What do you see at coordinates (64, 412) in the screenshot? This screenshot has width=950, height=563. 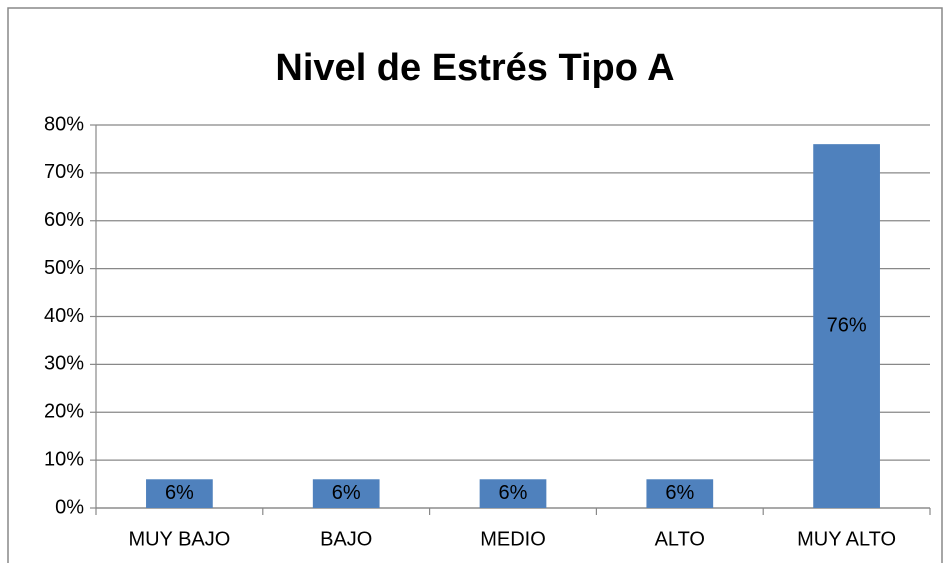 I see `y-tick-label: 20%` at bounding box center [64, 412].